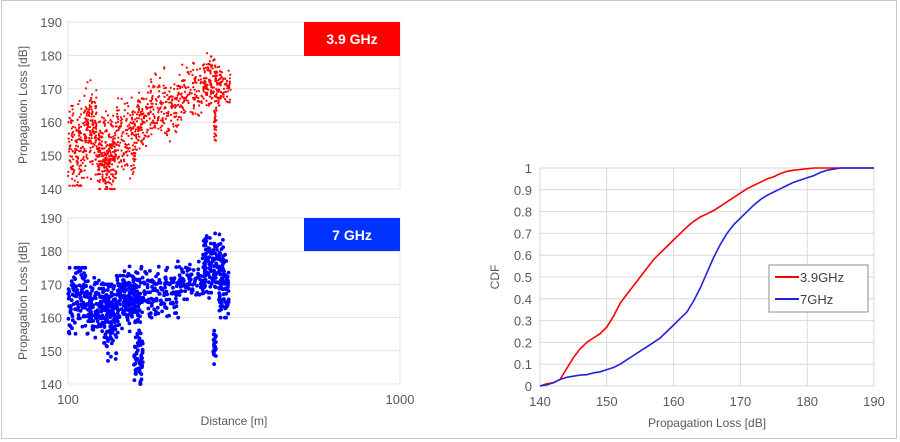 Image resolution: width=900 pixels, height=442 pixels. What do you see at coordinates (523, 342) in the screenshot?
I see `svg-text: 0.2` at bounding box center [523, 342].